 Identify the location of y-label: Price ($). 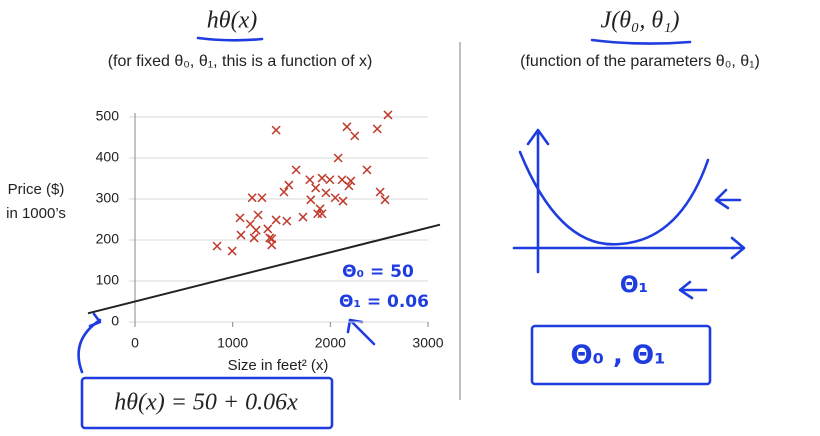
(36, 189).